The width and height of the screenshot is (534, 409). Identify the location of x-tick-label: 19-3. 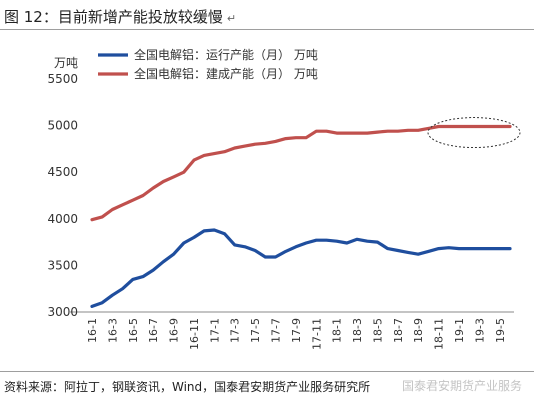
(479, 330).